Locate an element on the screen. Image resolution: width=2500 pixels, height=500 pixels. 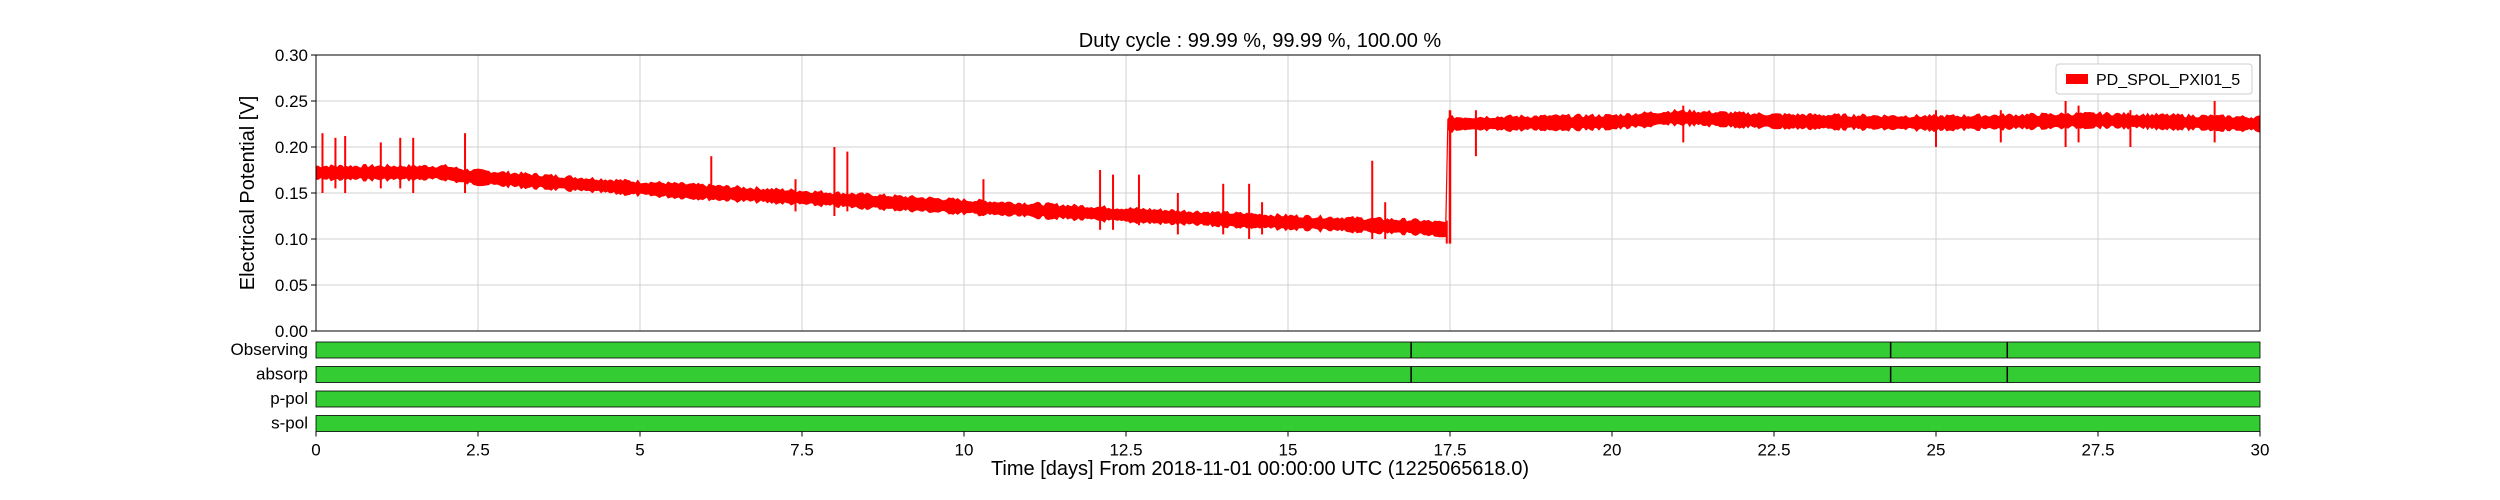
legend-box is located at coordinates (2154, 79).